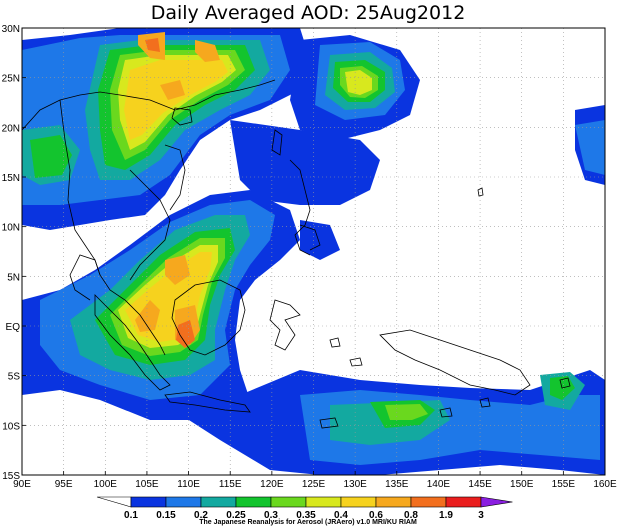  I want to click on lat-label: 15S, so click(11, 476).